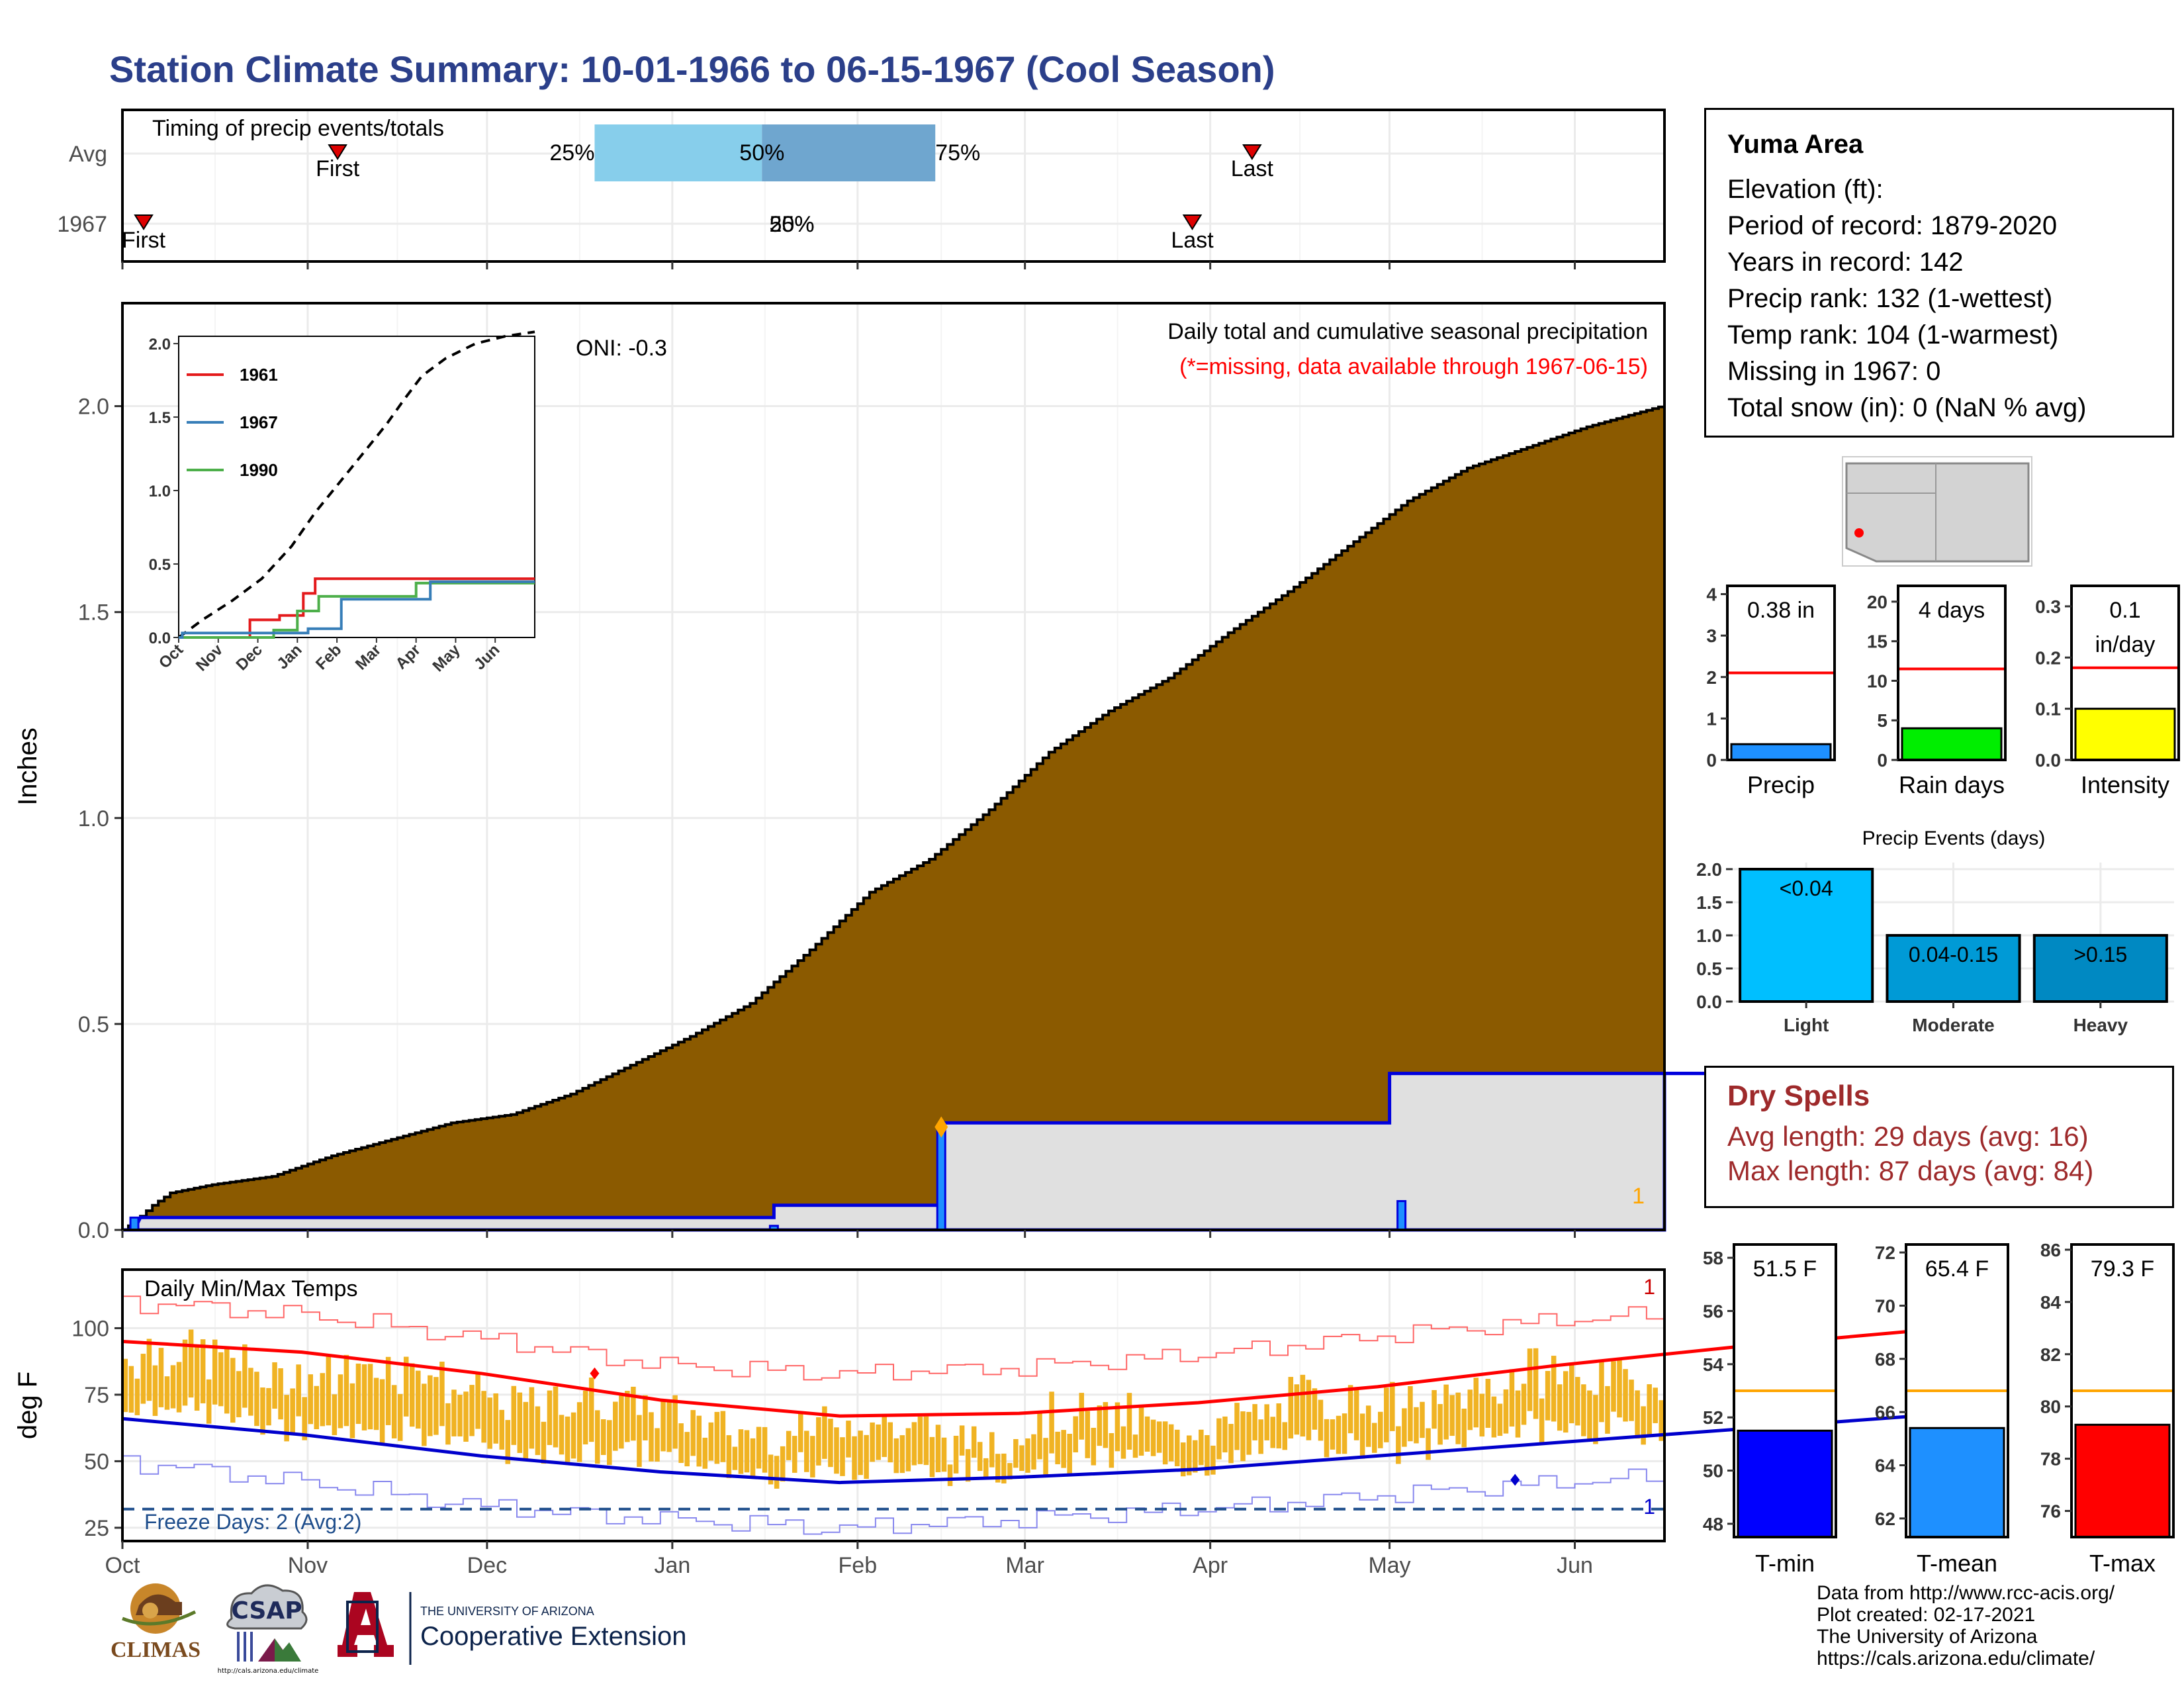  What do you see at coordinates (88, 154) in the screenshot?
I see `timing-row-label-avg: Avg` at bounding box center [88, 154].